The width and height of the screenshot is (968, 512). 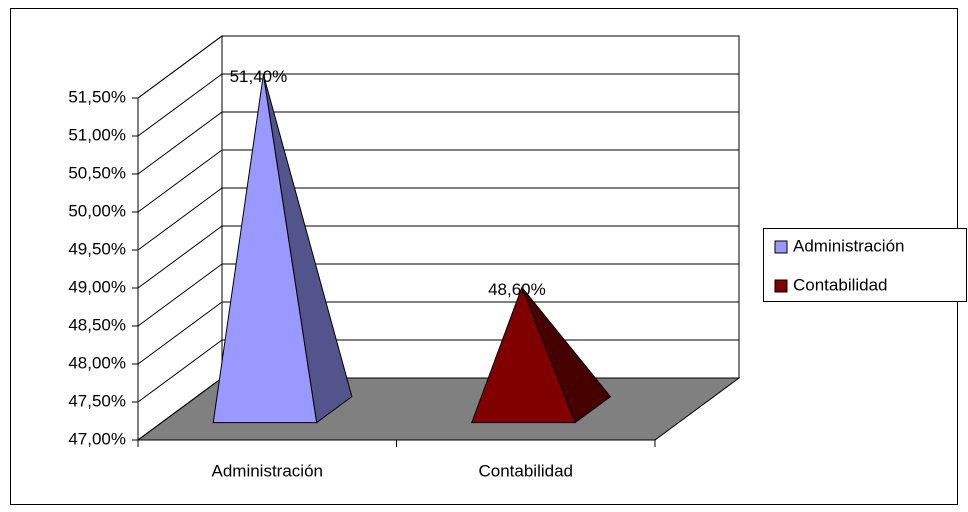 I want to click on x-tick-label: Contabilidad, so click(x=525, y=470).